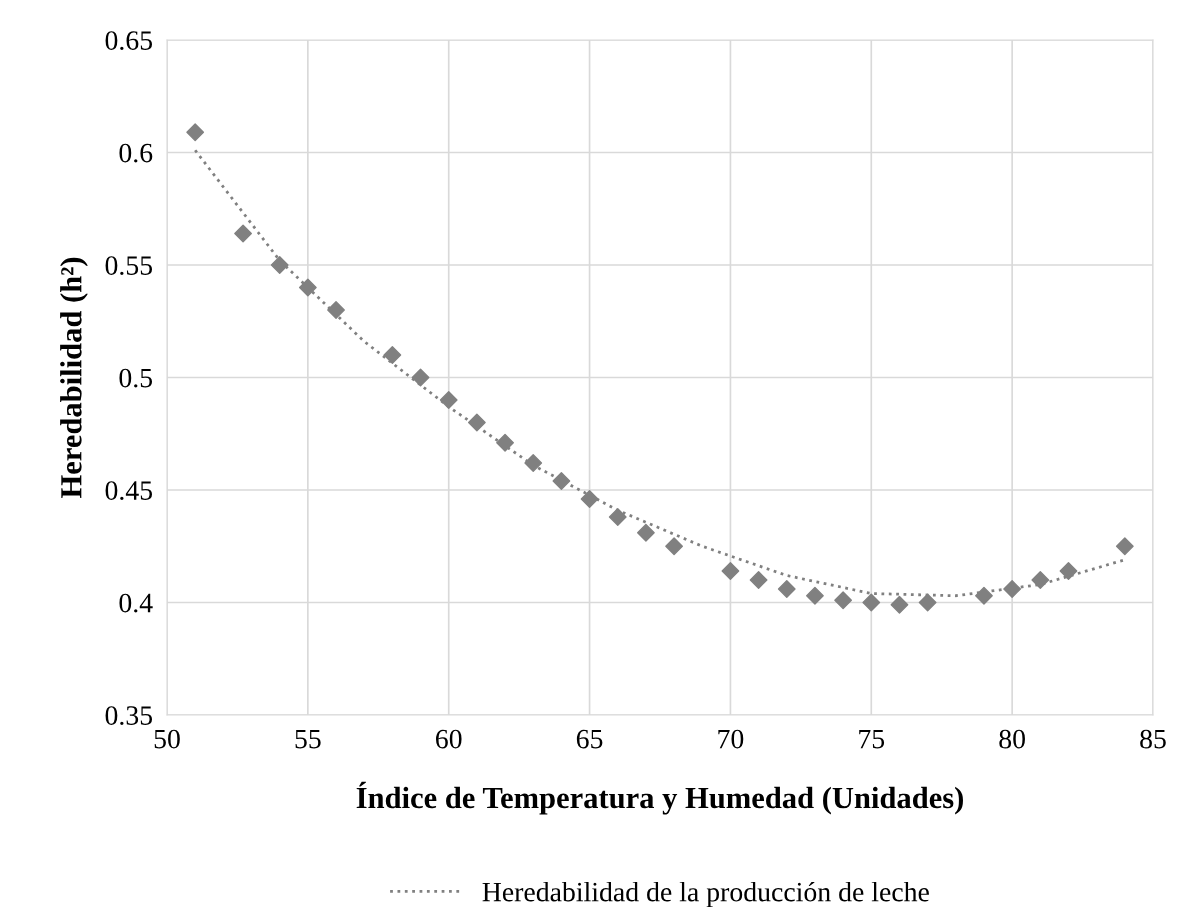 The height and width of the screenshot is (909, 1183). I want to click on y-tick-label: 0.6, so click(136, 153).